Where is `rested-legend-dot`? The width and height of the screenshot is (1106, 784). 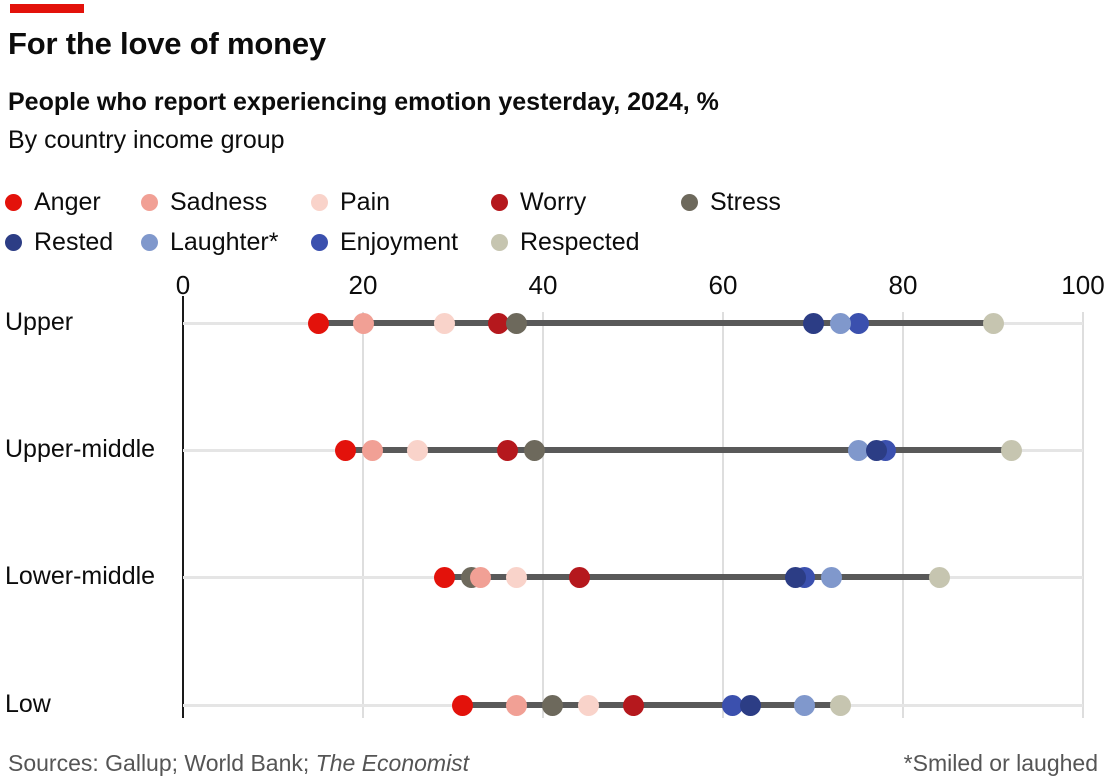
rested-legend-dot is located at coordinates (13, 242).